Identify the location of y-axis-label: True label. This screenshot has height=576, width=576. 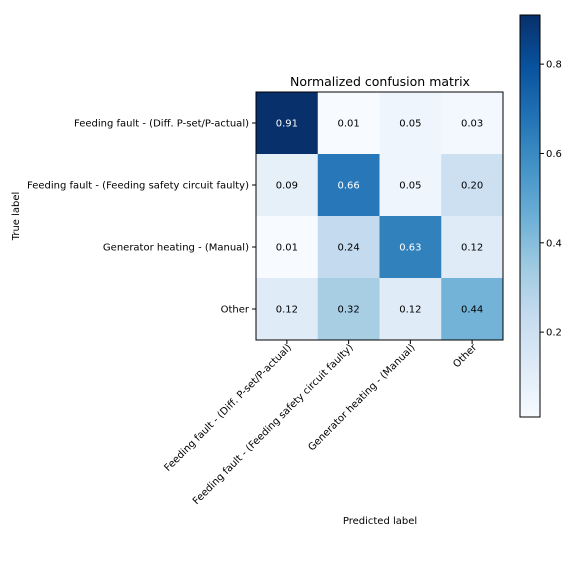
(16, 217).